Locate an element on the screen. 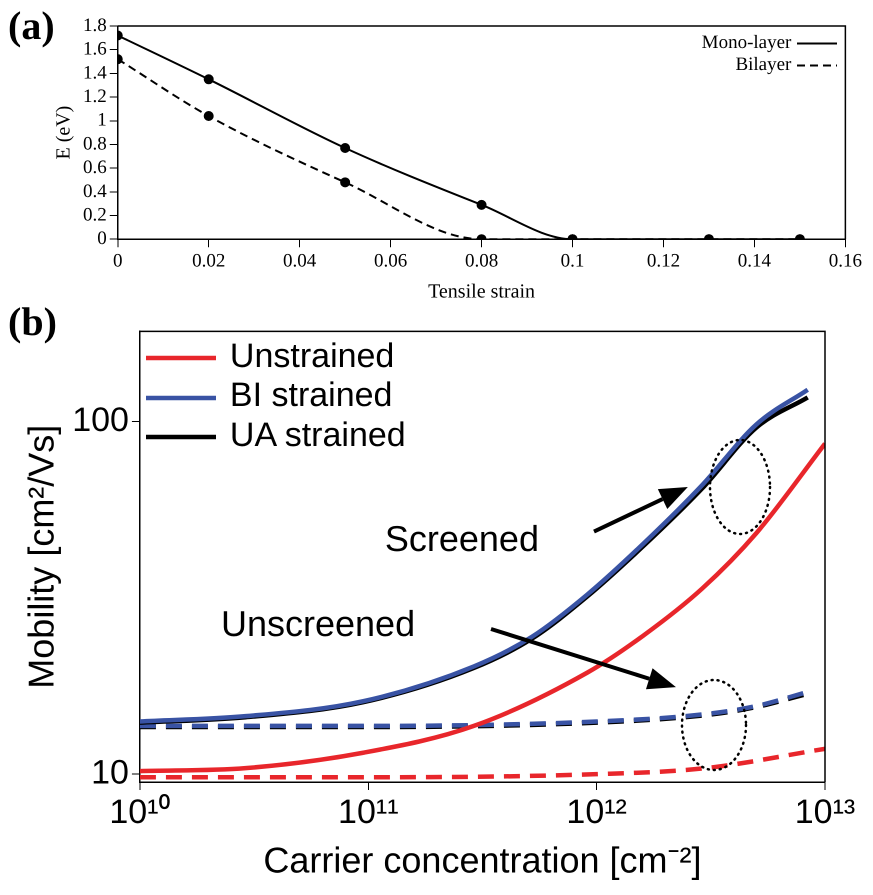 This screenshot has height=895, width=873. x-tick-label: 0.12 is located at coordinates (663, 261).